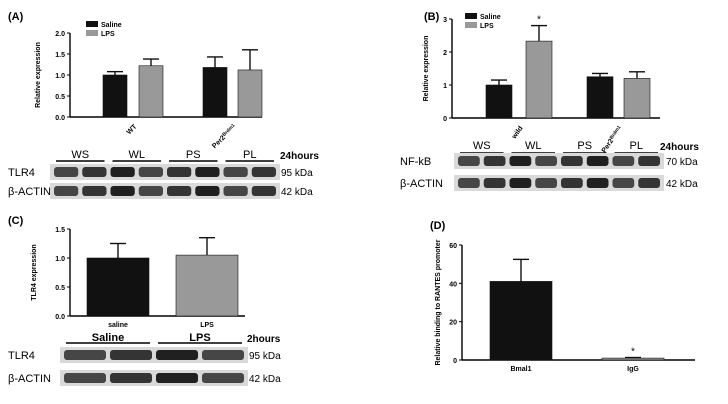  What do you see at coordinates (633, 369) in the screenshot?
I see `category-label: IgG` at bounding box center [633, 369].